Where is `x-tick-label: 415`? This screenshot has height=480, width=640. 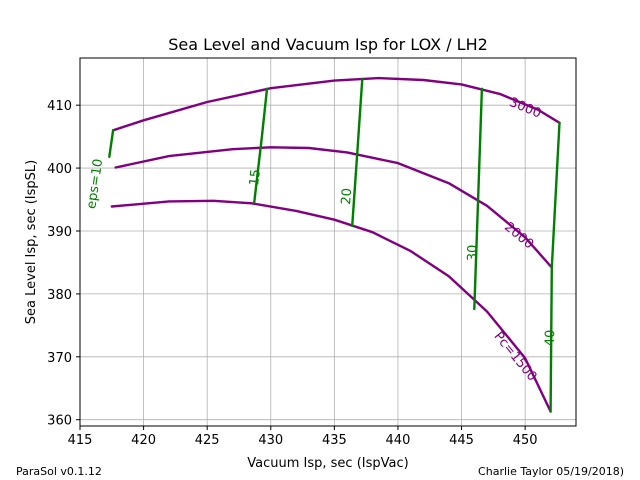 x-tick-label: 415 is located at coordinates (80, 440).